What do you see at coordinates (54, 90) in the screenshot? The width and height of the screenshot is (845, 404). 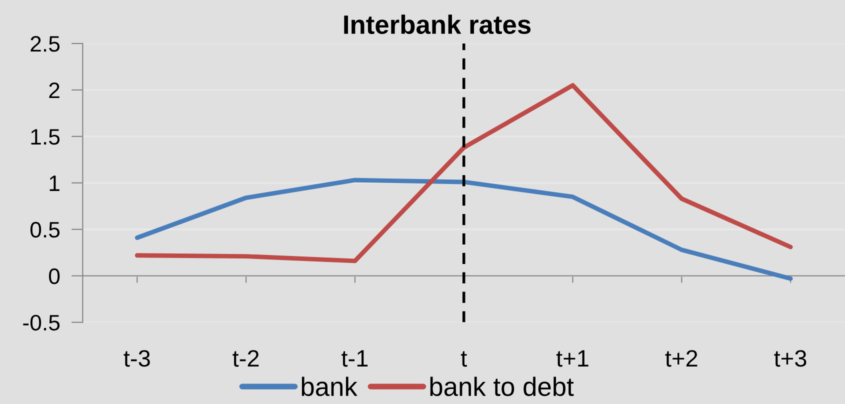 I see `y-tick-label: 2` at bounding box center [54, 90].